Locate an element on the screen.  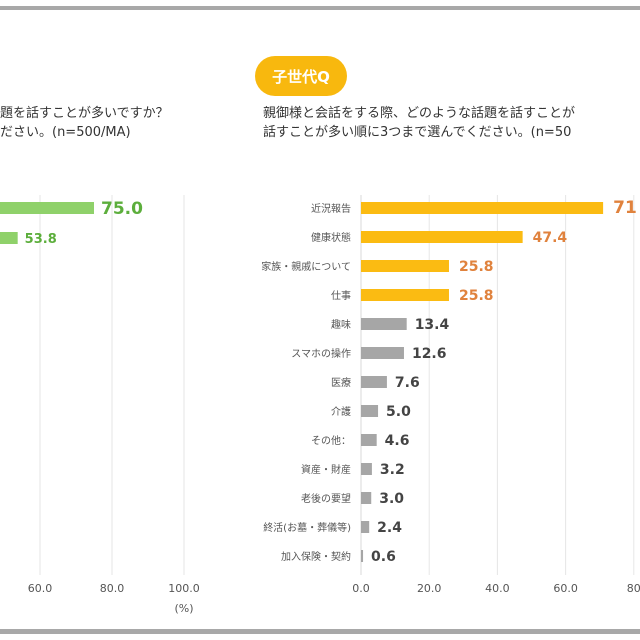
right-x-tick-label: 80 is located at coordinates (633, 588).